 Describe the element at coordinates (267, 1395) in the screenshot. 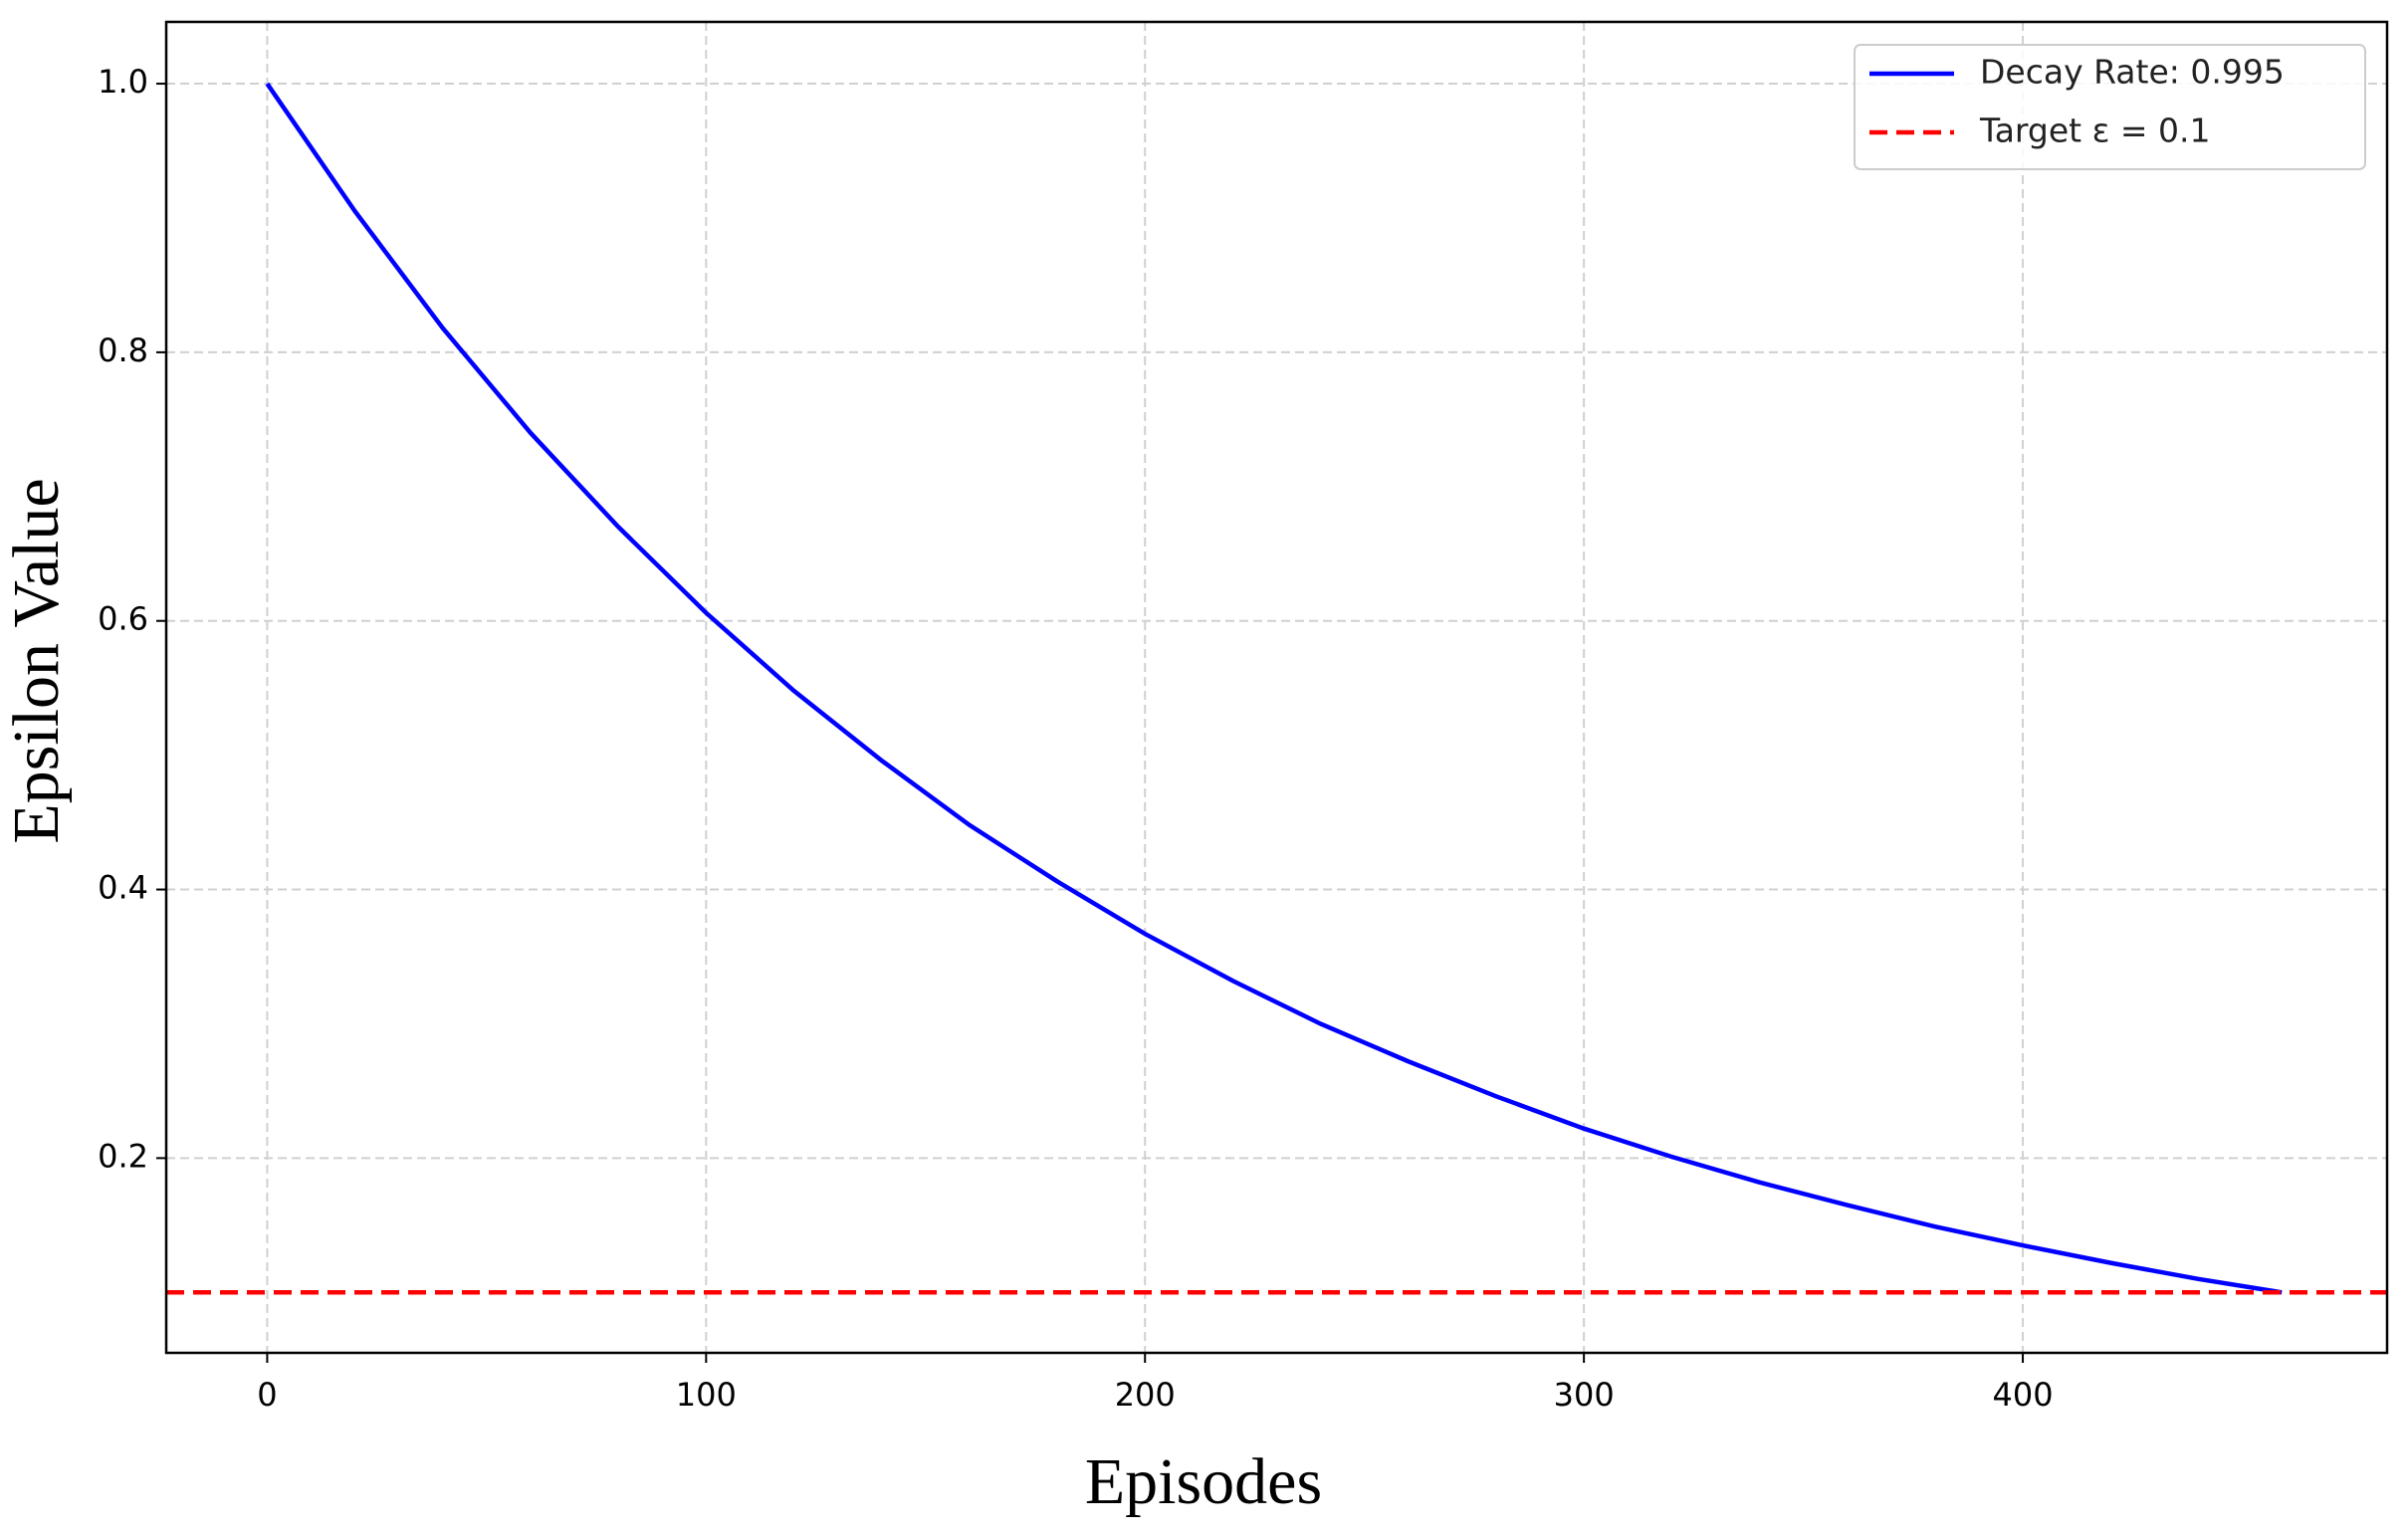

I see `x-tick-label: 0` at that location.